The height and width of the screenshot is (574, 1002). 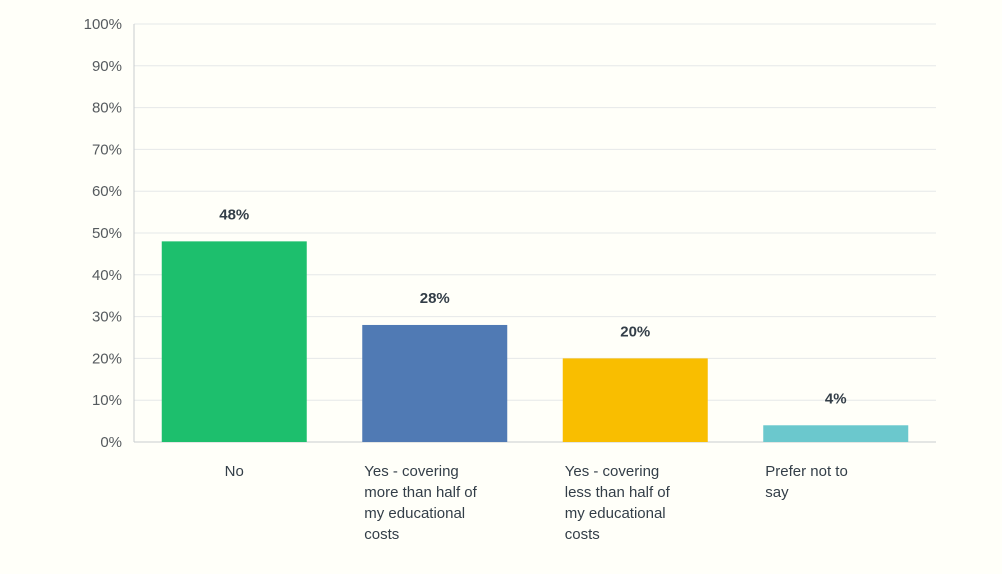 What do you see at coordinates (103, 24) in the screenshot?
I see `y-tick-label: 100%` at bounding box center [103, 24].